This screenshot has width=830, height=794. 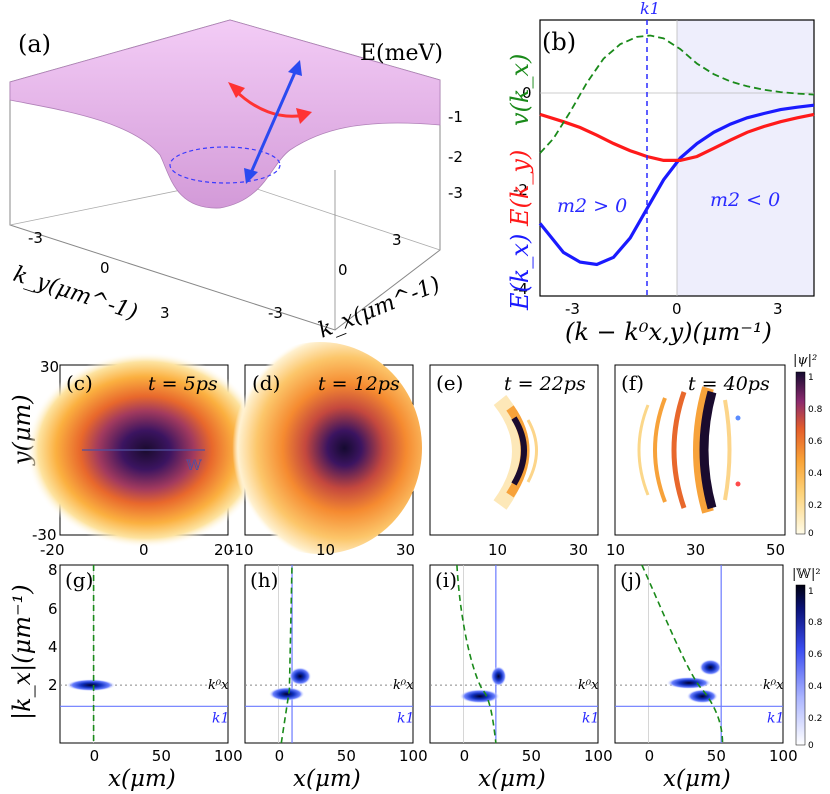 What do you see at coordinates (806, 574) in the screenshot?
I see `w-colorbar-label: |𝕎|²` at bounding box center [806, 574].